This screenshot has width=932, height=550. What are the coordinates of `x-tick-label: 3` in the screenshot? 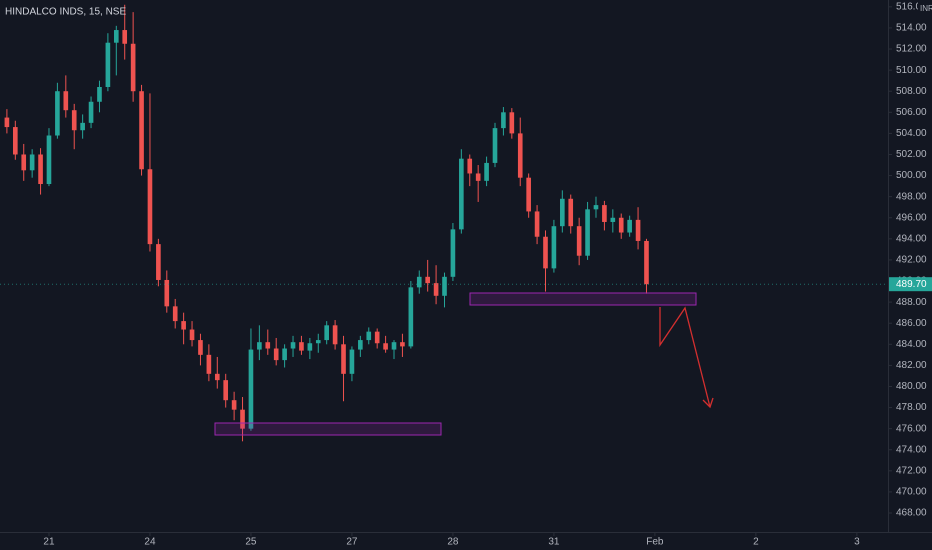 It's located at (857, 542).